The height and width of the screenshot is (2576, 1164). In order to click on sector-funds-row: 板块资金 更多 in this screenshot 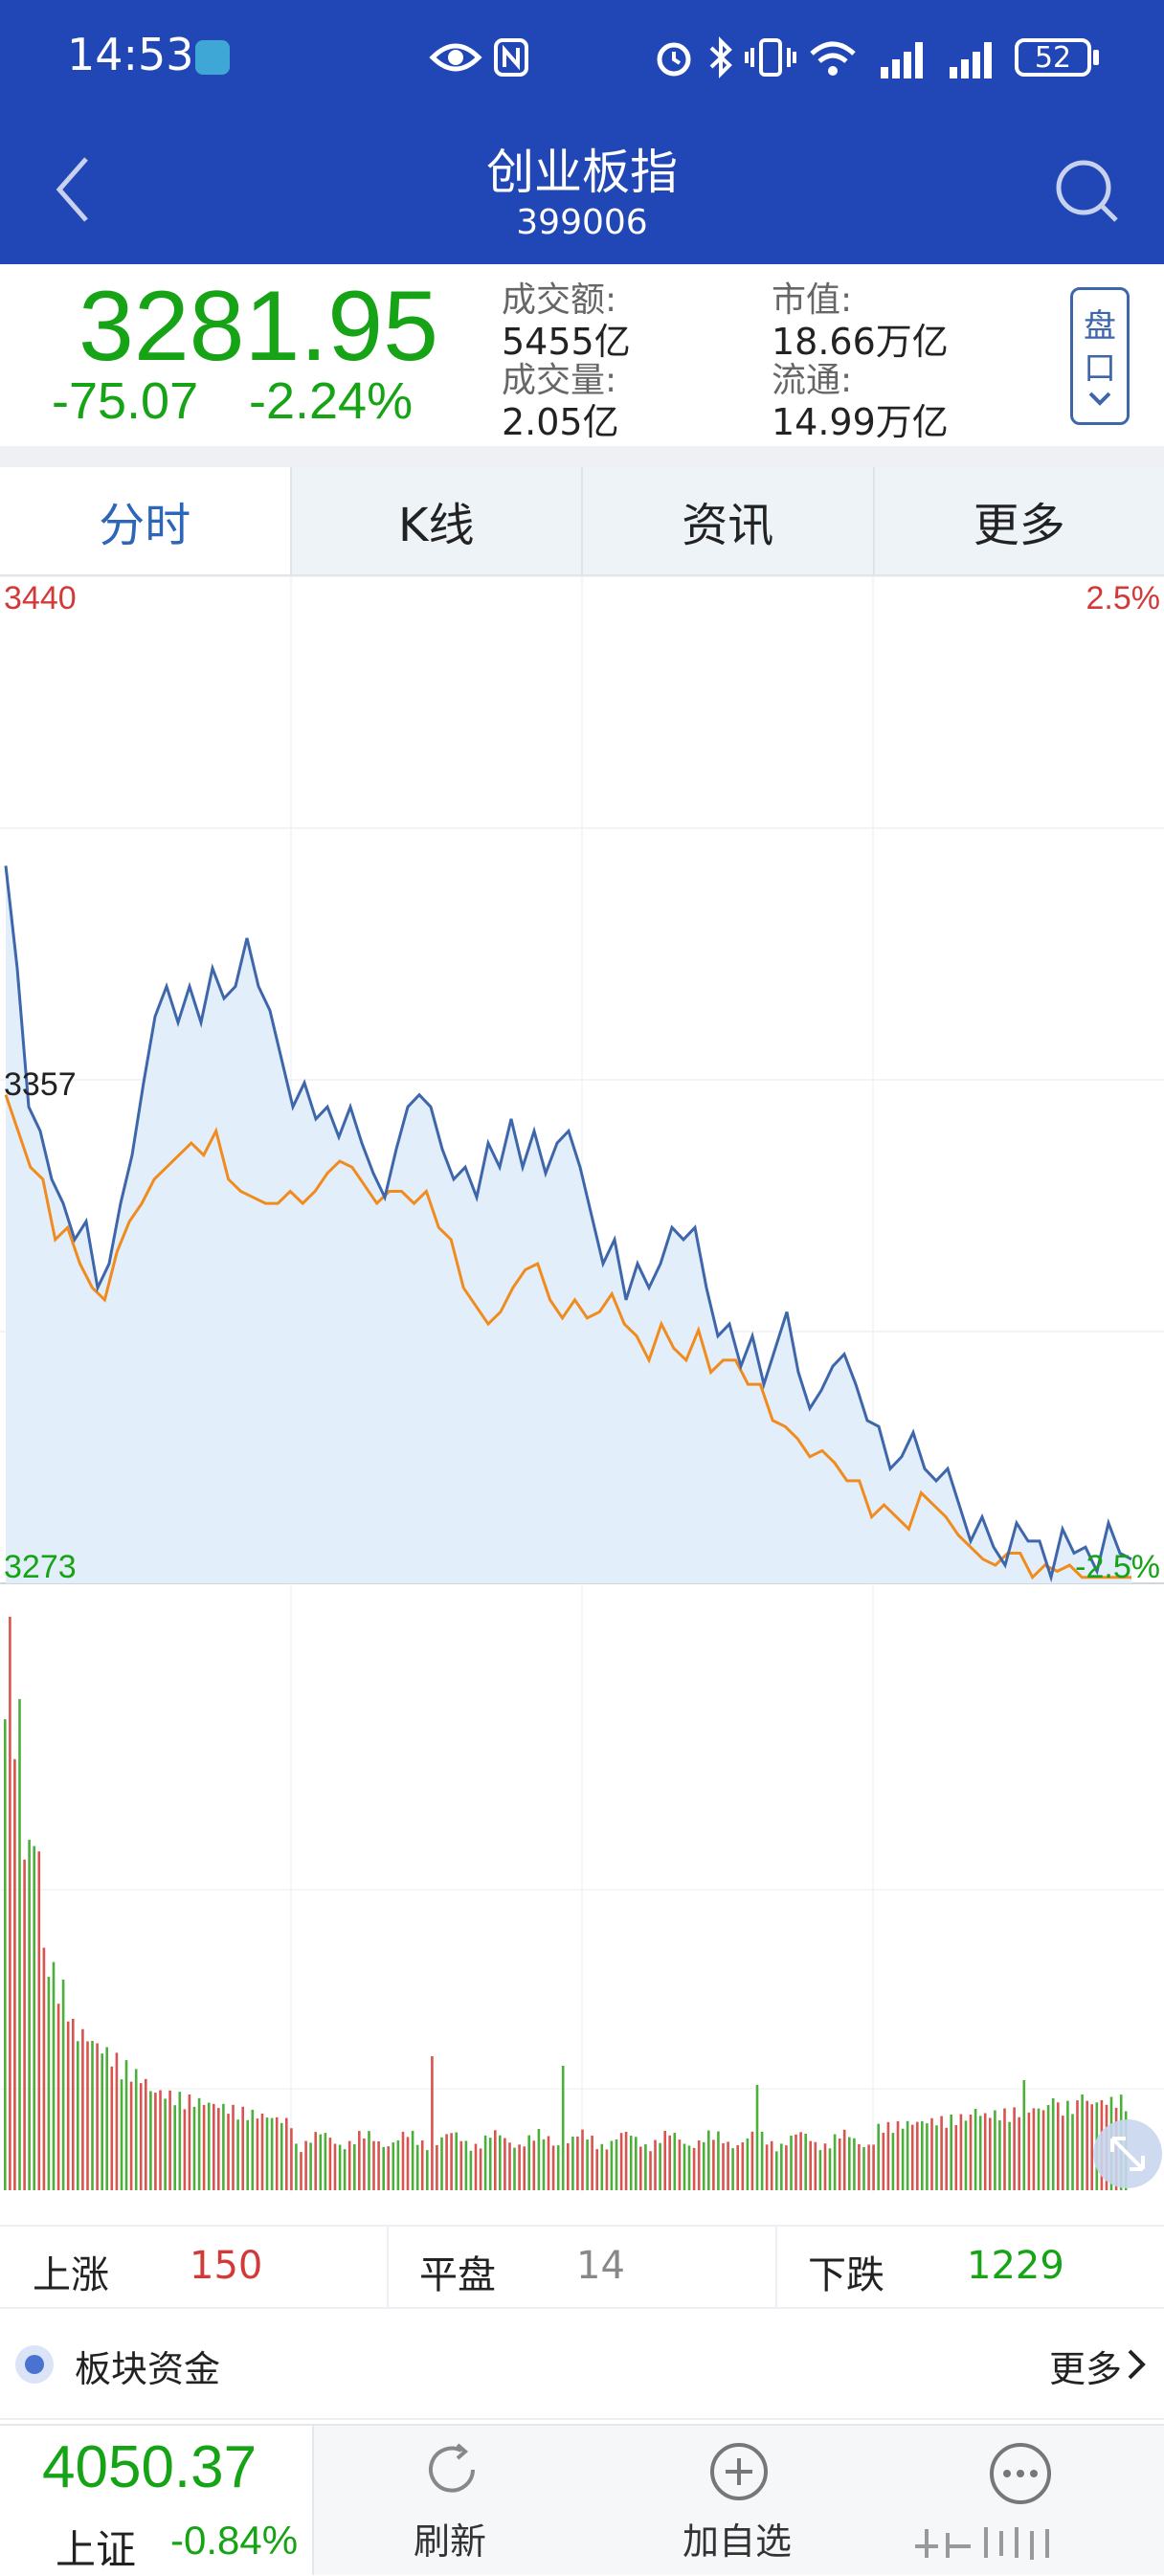, I will do `click(582, 2364)`.